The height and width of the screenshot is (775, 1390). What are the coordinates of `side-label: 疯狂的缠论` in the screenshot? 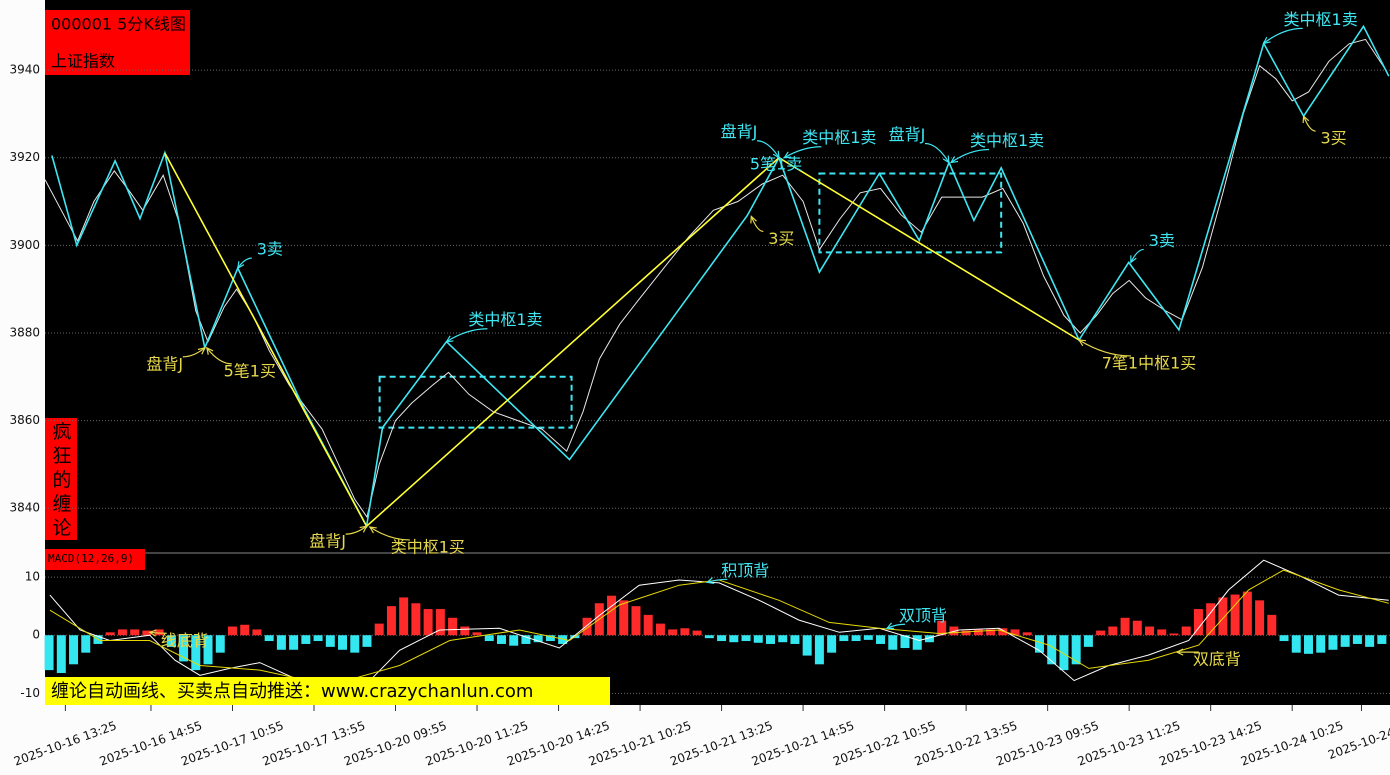 It's located at (61, 480).